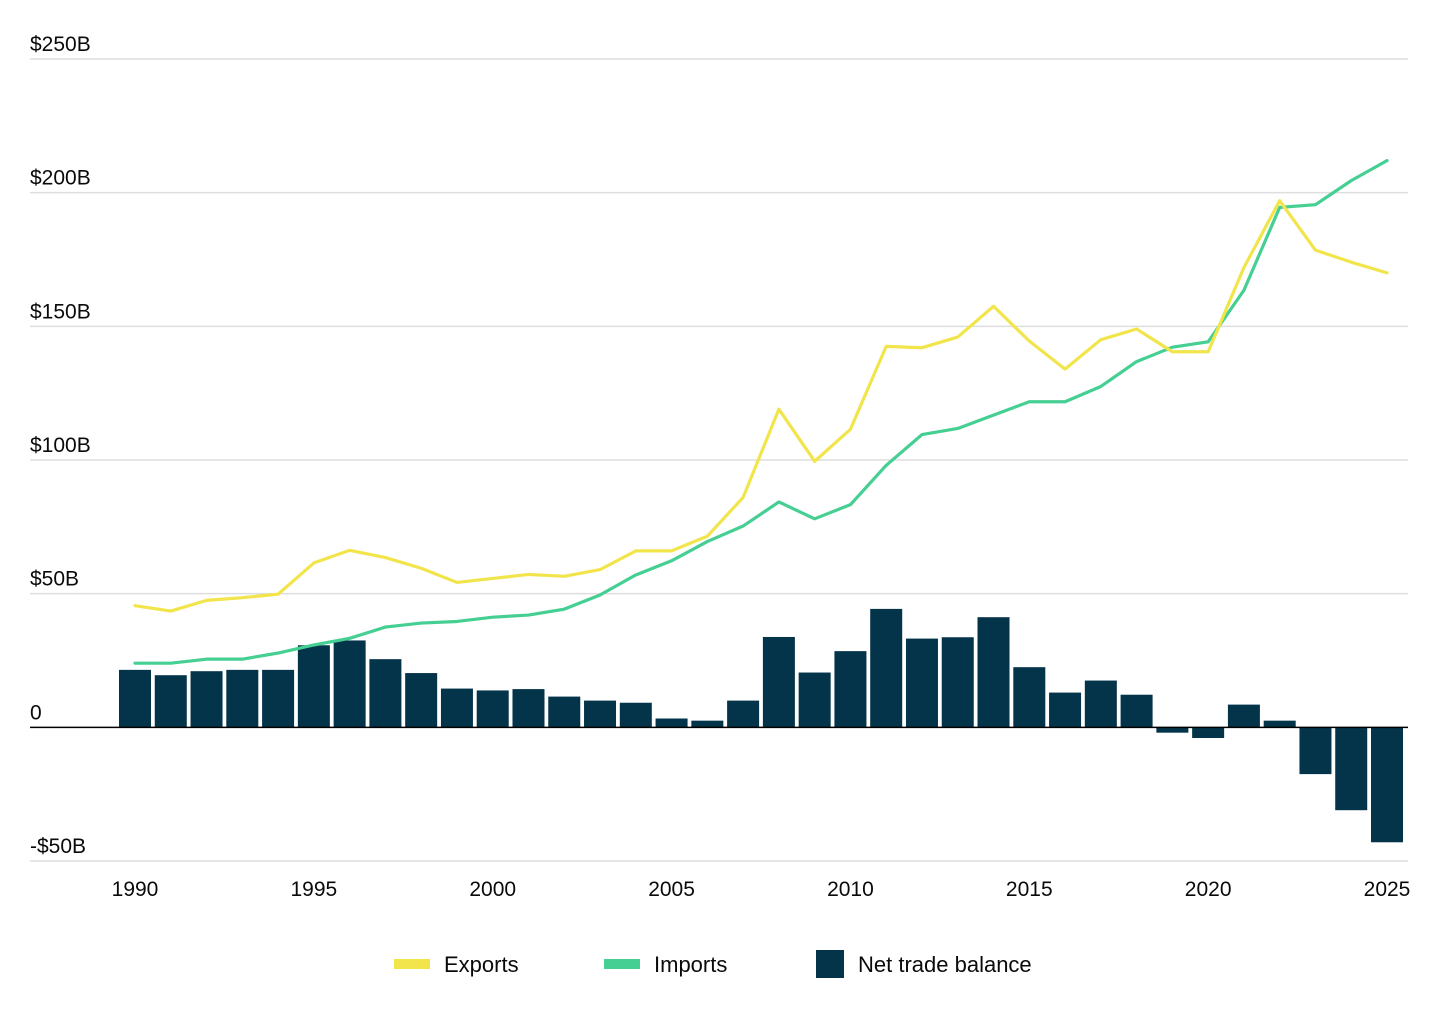 Image resolution: width=1450 pixels, height=1017 pixels. What do you see at coordinates (349, 684) in the screenshot?
I see `net-trade-bar-1996` at bounding box center [349, 684].